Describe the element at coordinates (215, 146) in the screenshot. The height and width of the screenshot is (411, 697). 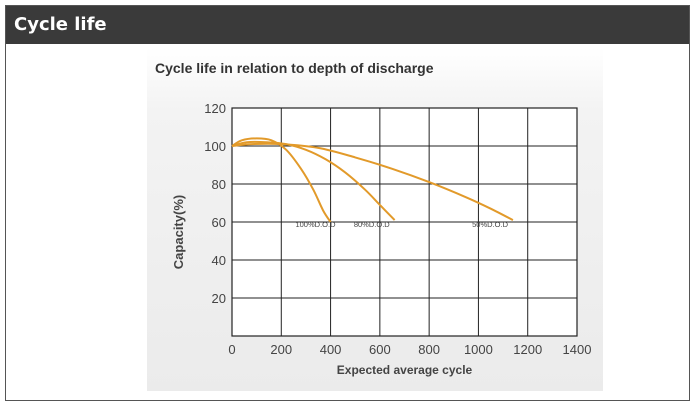
I see `y-tick-label: 100` at that location.